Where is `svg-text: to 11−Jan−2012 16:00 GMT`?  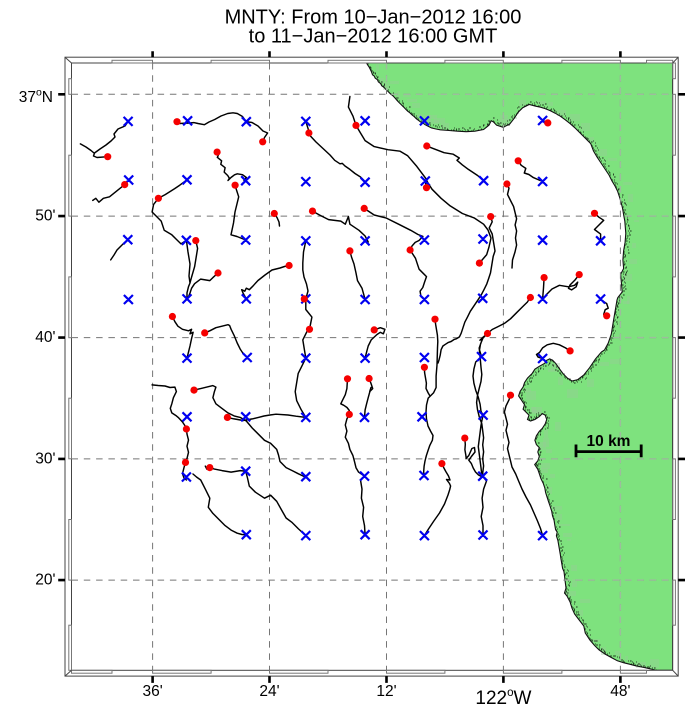
svg-text: to 11−Jan−2012 16:00 GMT is located at coordinates (373, 37).